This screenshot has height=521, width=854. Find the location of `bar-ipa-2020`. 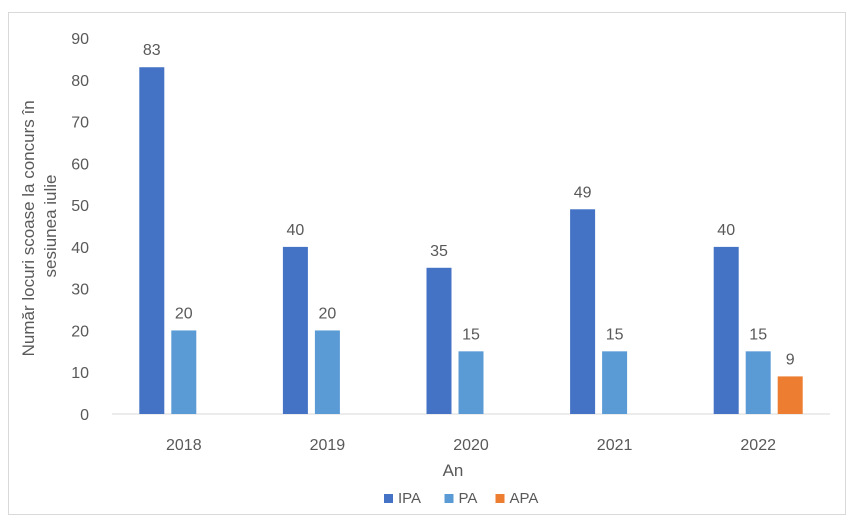

bar-ipa-2020 is located at coordinates (439, 340).